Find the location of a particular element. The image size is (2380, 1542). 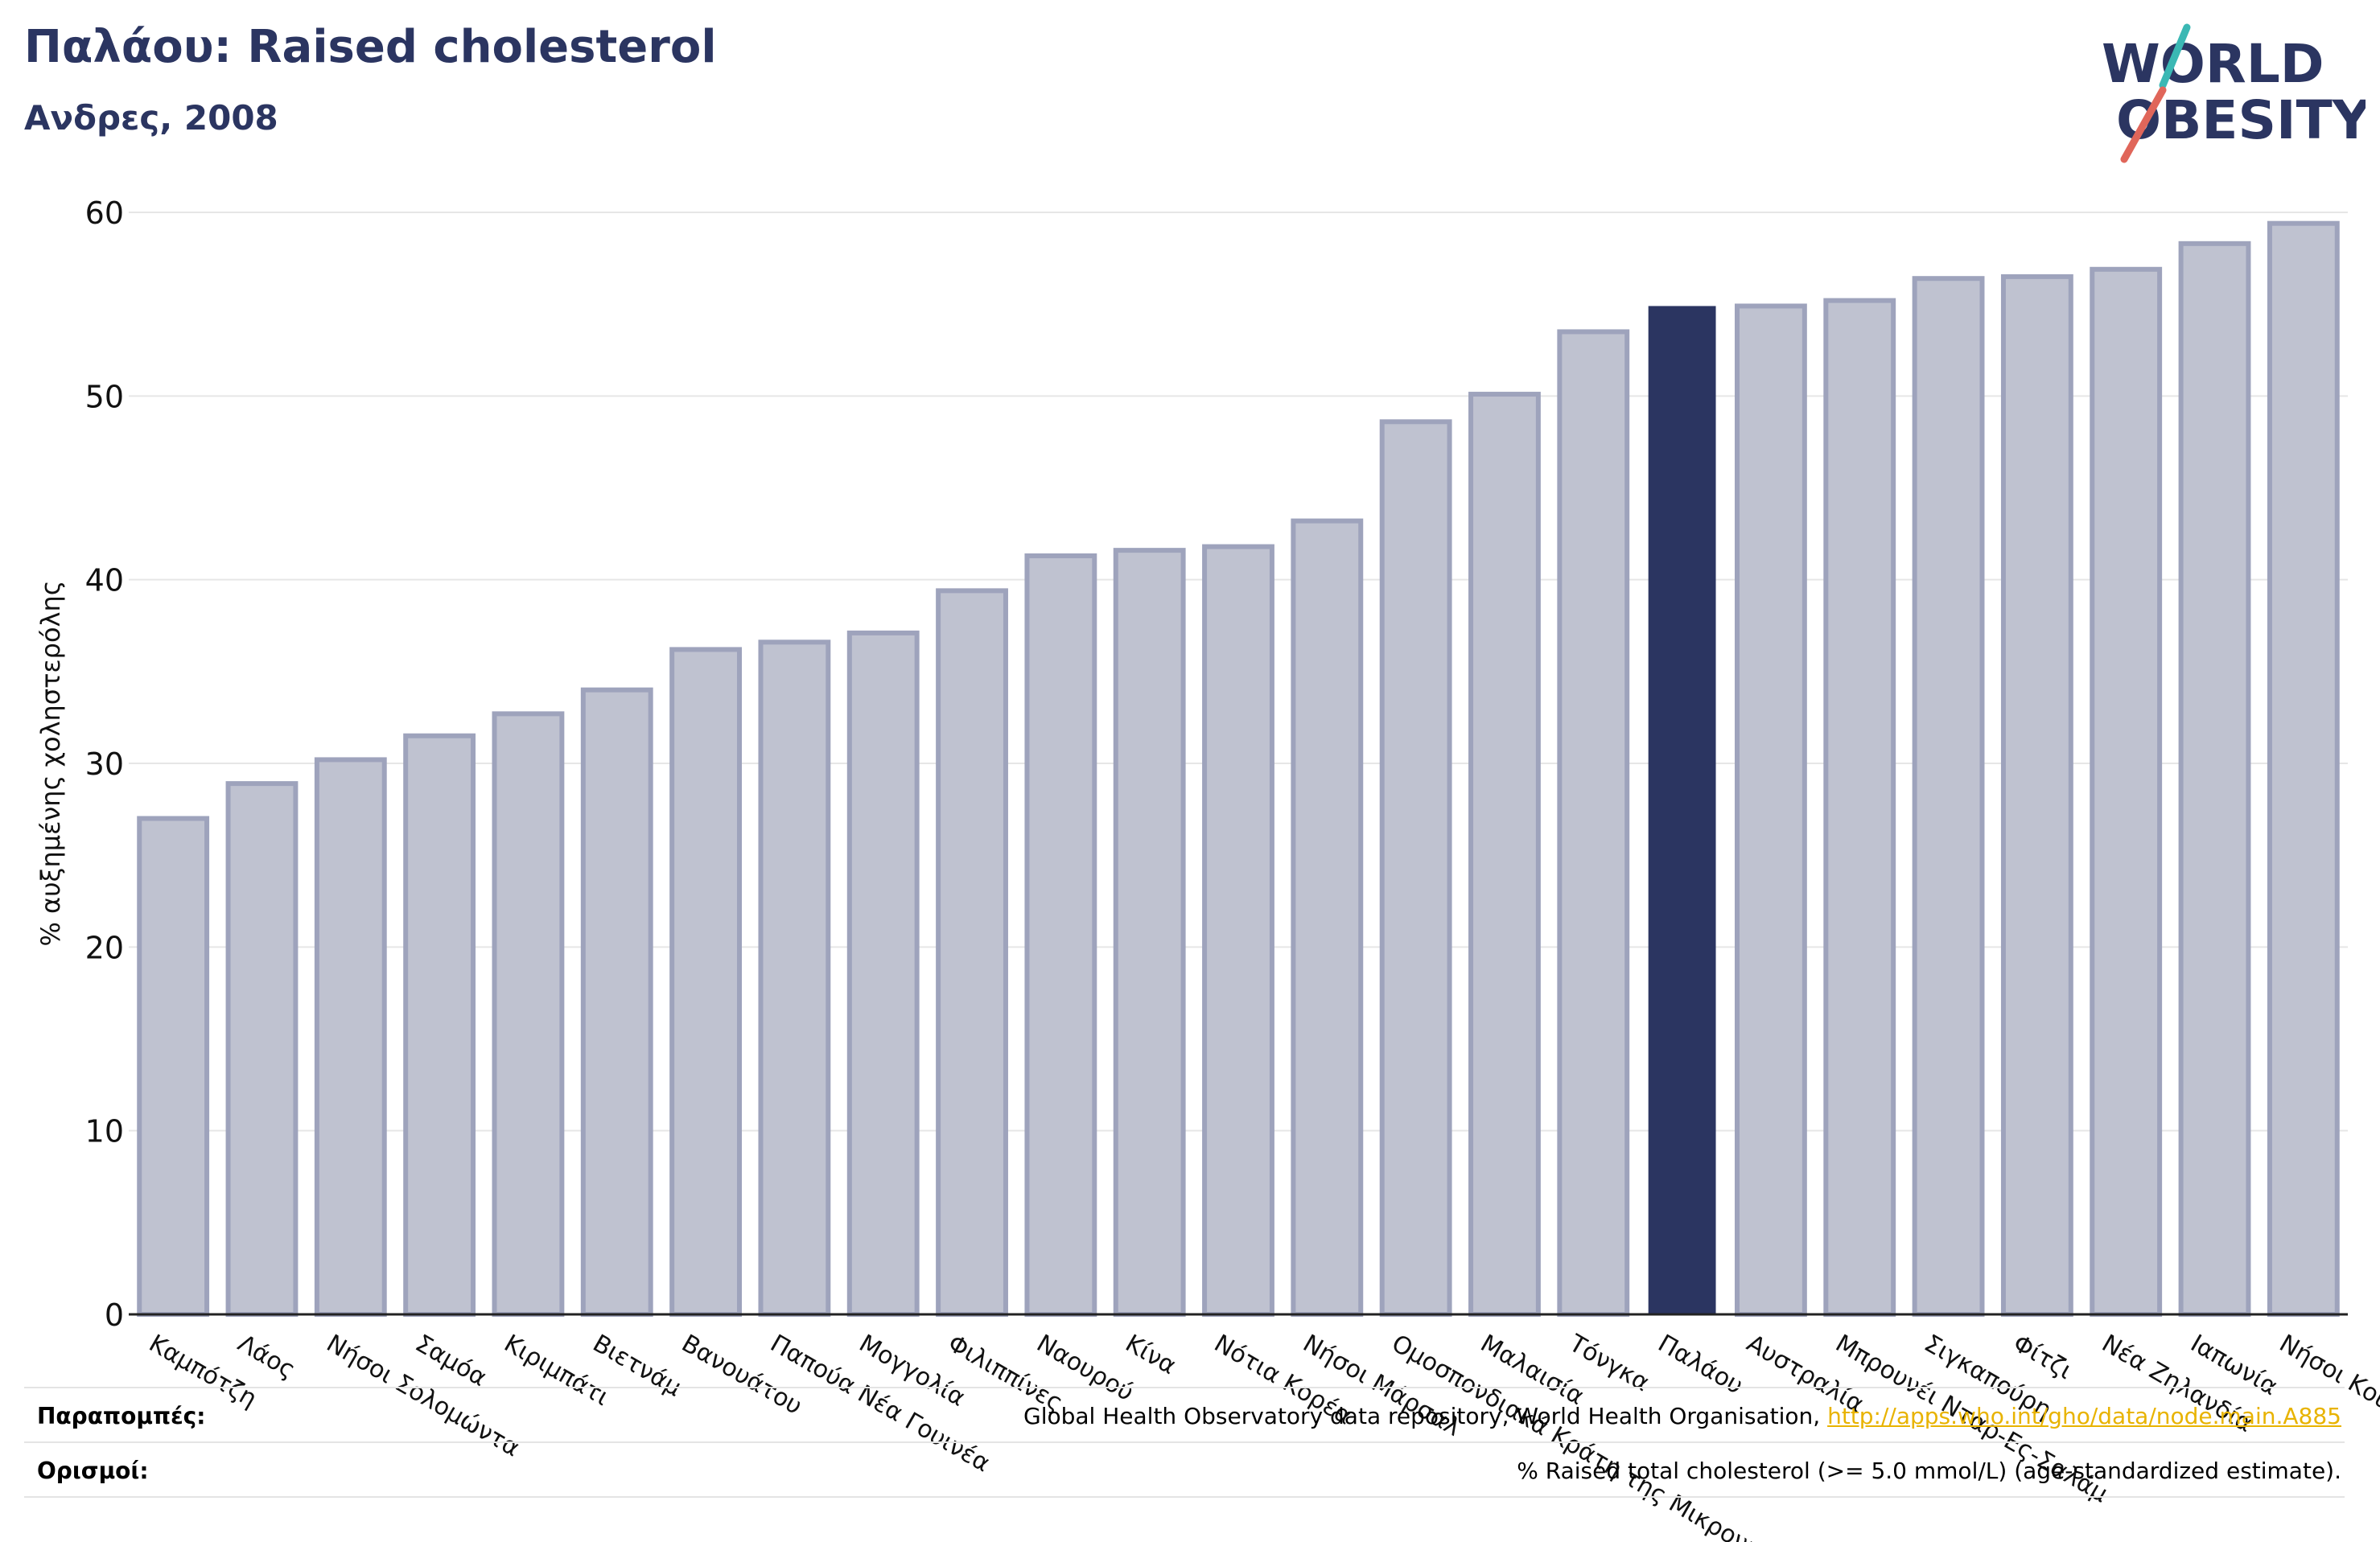

y-axis-label: % αυξημένης χοληστερόλης is located at coordinates (50, 763).